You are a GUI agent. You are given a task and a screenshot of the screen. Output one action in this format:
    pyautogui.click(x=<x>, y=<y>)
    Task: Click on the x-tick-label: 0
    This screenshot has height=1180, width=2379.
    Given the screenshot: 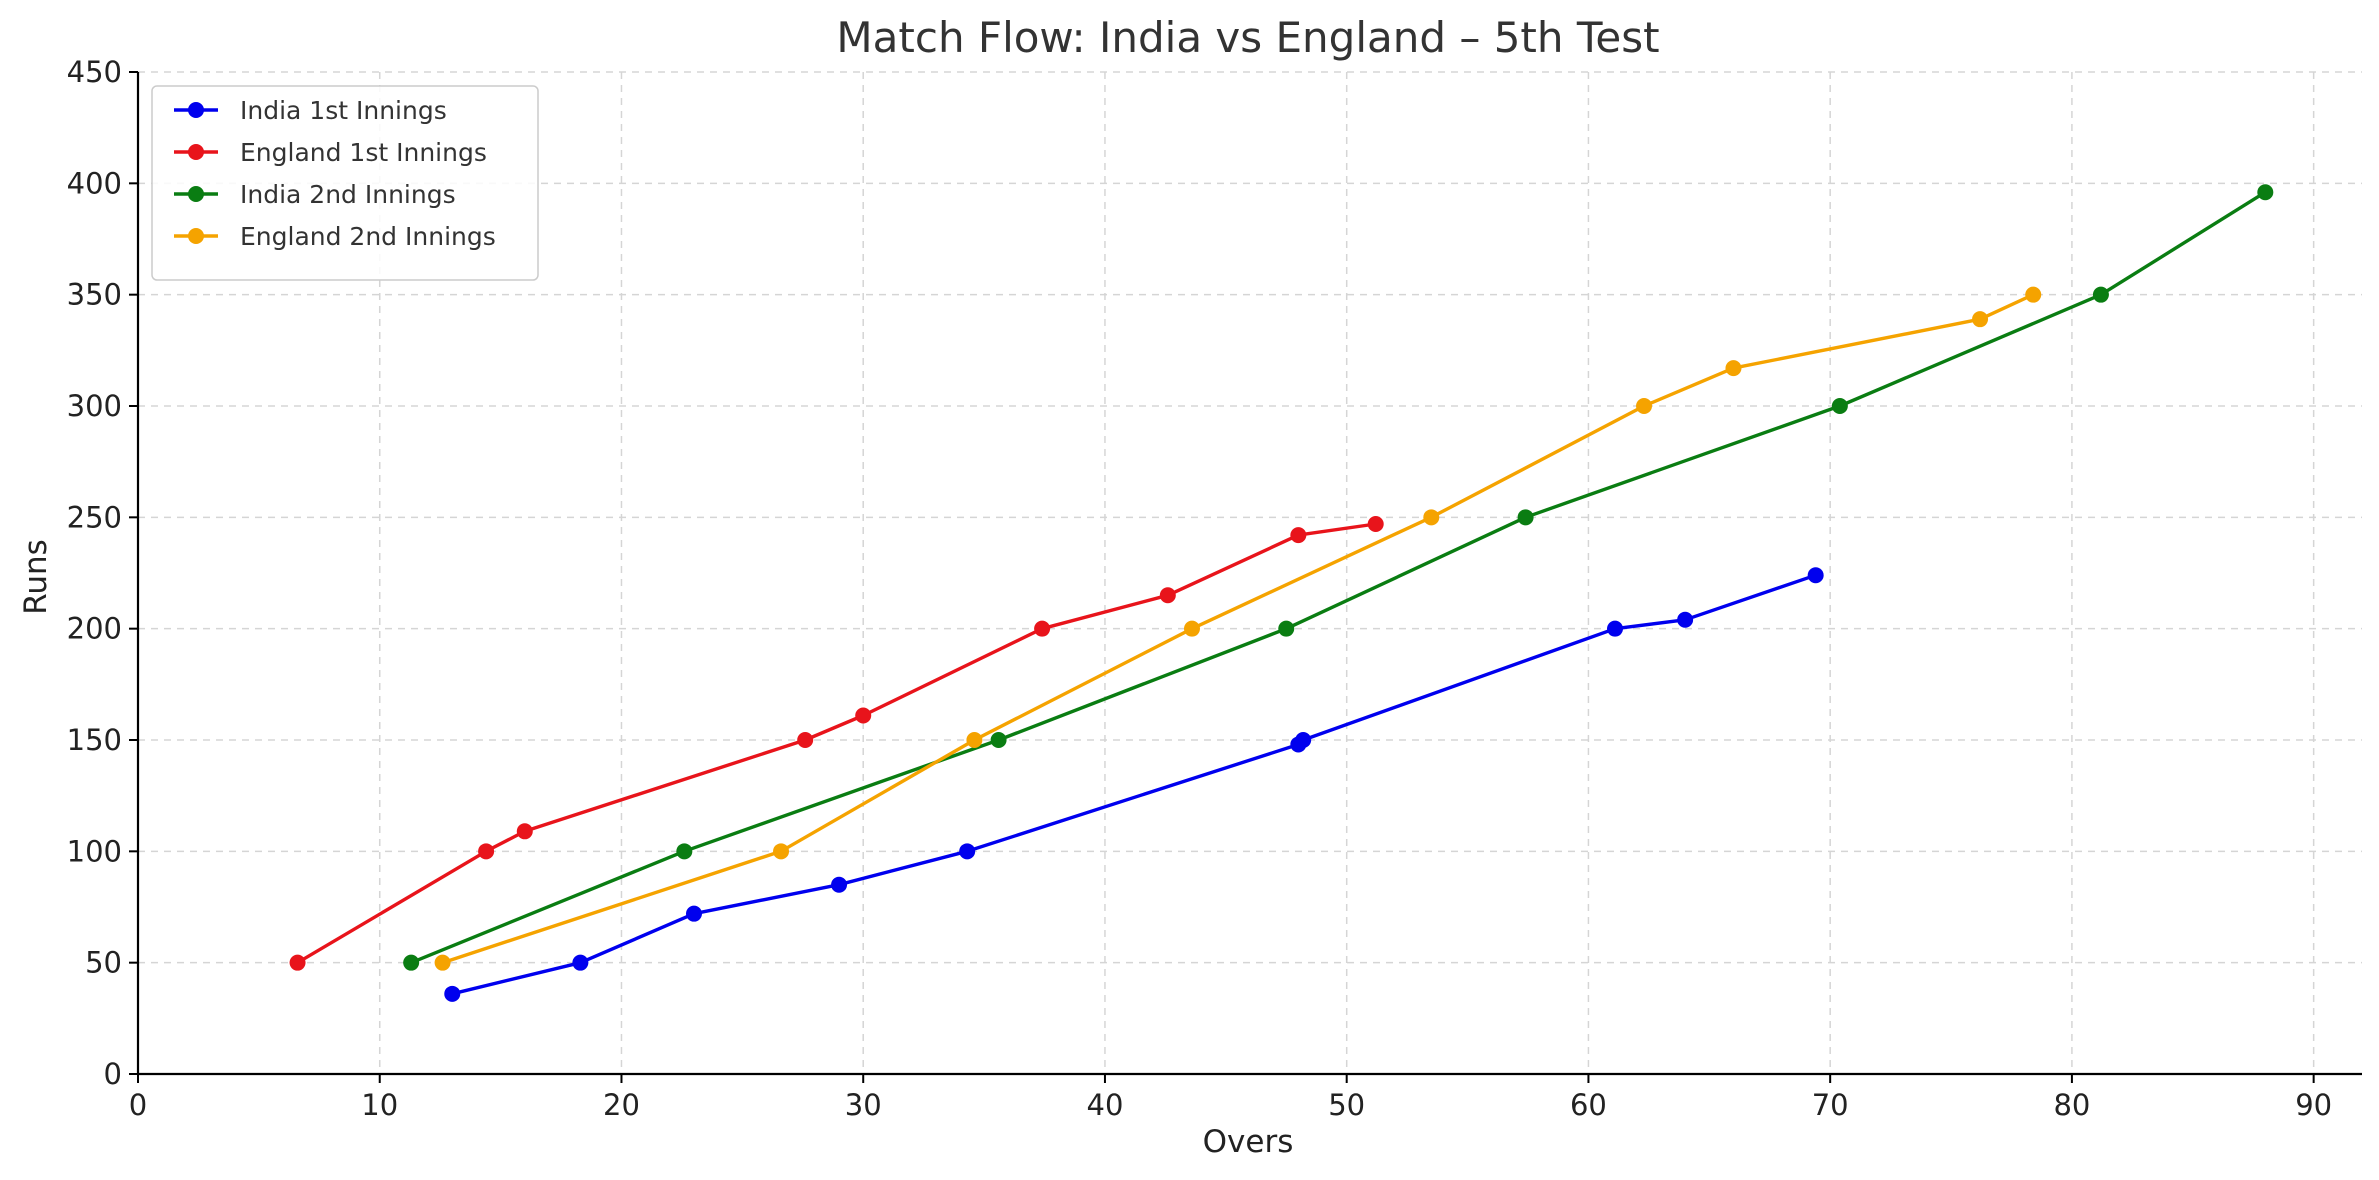 What is the action you would take?
    pyautogui.click(x=138, y=1105)
    